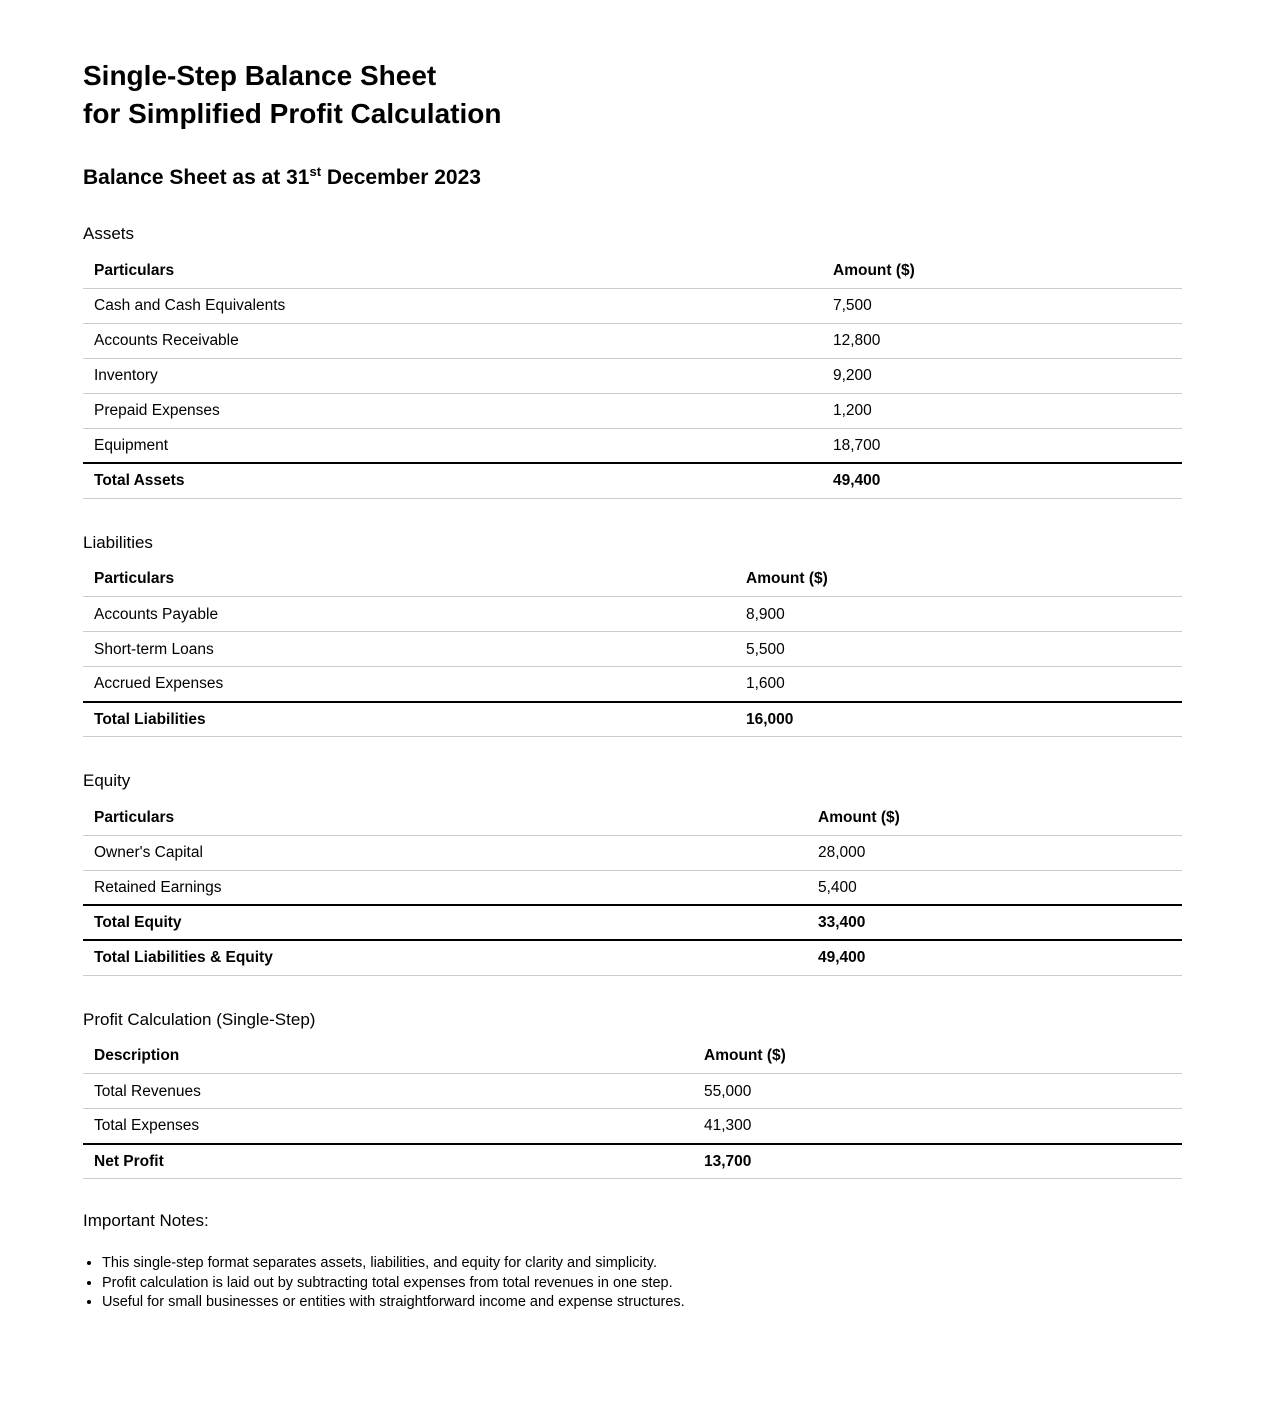 The image size is (1263, 1403). Describe the element at coordinates (958, 649) in the screenshot. I see `row-amount: 5,500` at that location.